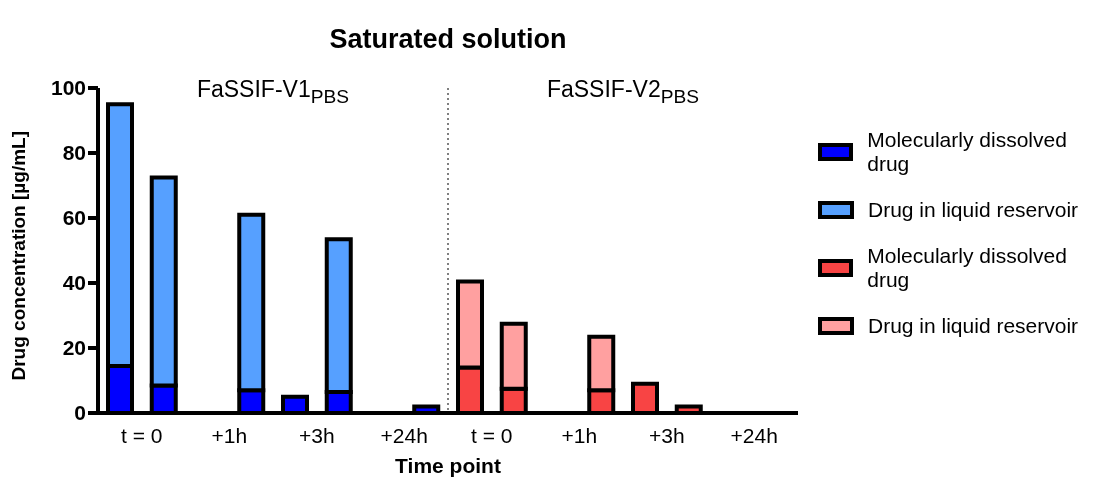 Image resolution: width=1118 pixels, height=486 pixels. Describe the element at coordinates (623, 92) in the screenshot. I see `annotation: FaSSIF-V2$_{PBS}$` at that location.